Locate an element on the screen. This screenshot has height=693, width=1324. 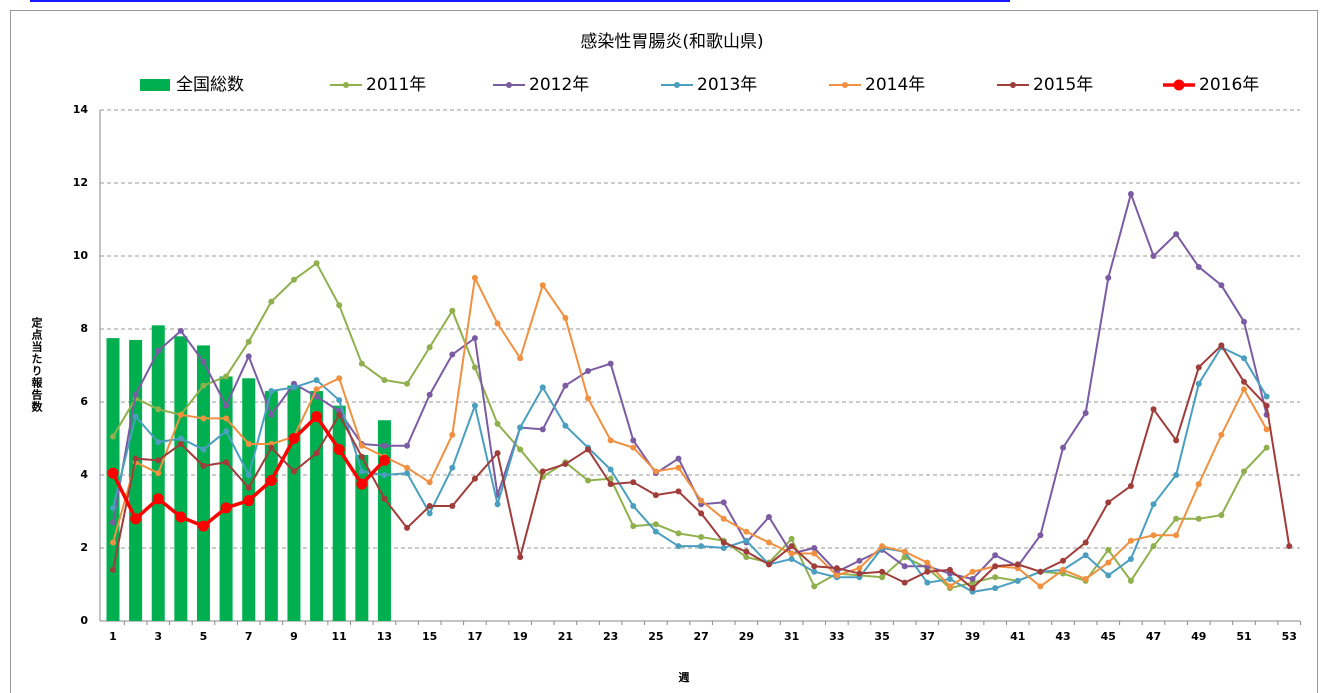
legend-label: 2012年 is located at coordinates (559, 85).